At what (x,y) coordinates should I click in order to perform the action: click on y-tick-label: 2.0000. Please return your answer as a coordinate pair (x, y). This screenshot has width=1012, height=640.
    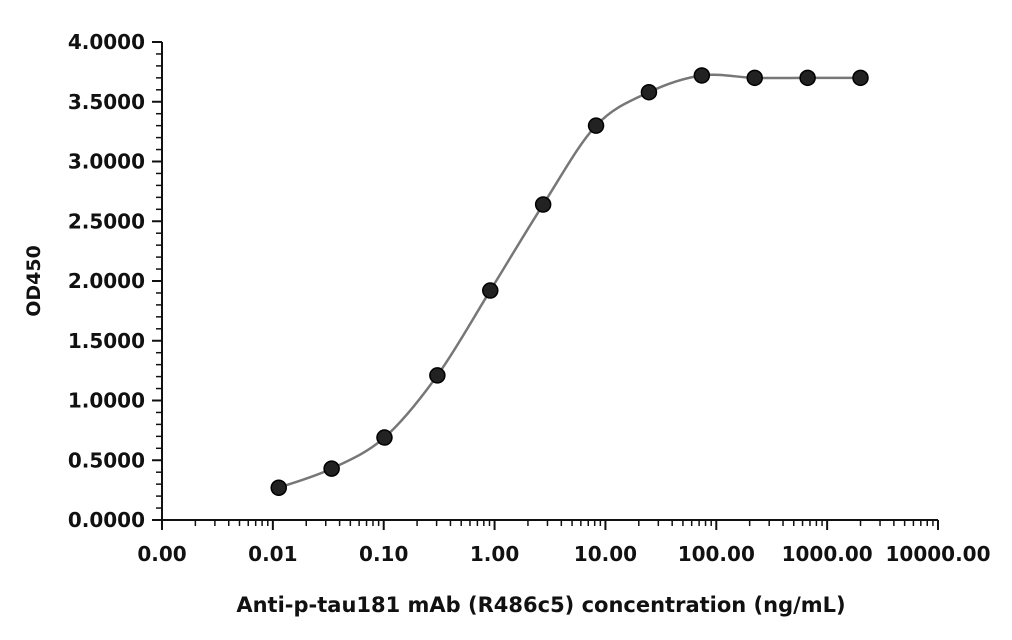
    Looking at the image, I should click on (106, 281).